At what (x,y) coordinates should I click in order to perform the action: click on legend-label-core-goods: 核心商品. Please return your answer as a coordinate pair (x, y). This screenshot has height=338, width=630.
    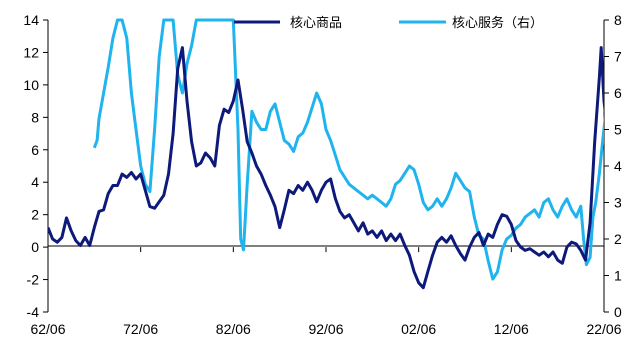
    Looking at the image, I should click on (316, 23).